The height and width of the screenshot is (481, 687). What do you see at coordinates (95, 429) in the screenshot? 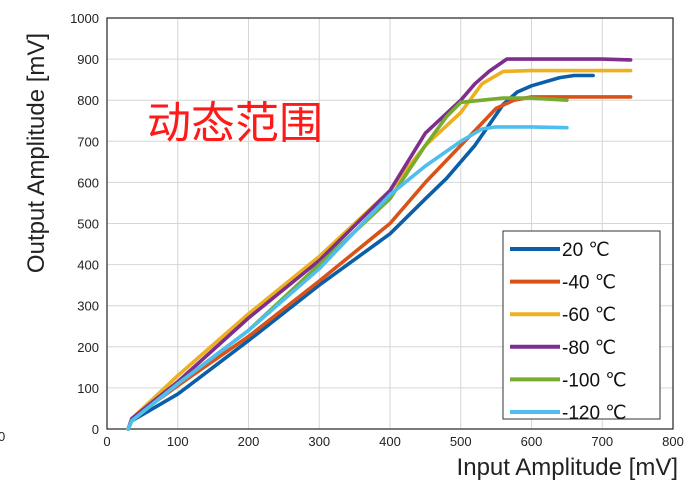
I see `y-tick-label: 0` at bounding box center [95, 429].